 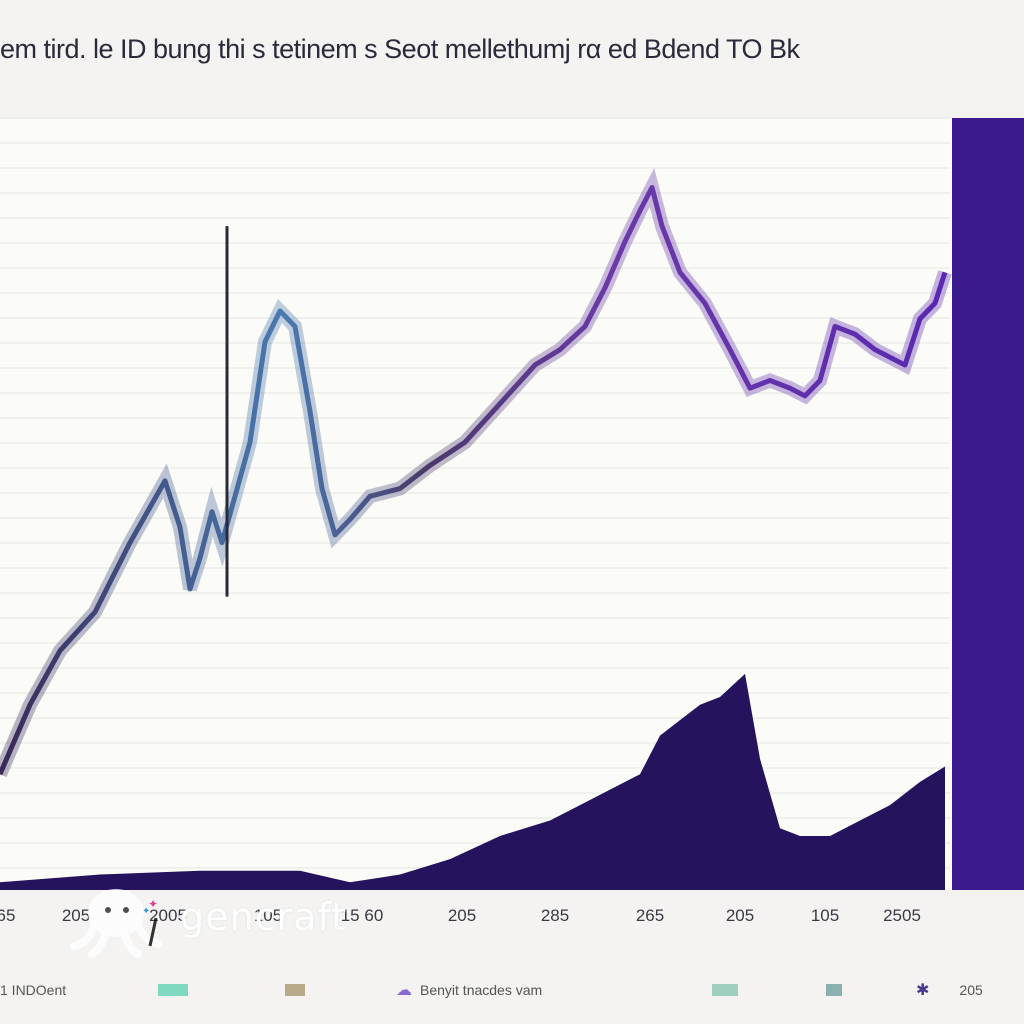 I want to click on legend-item: 1 INDOent, so click(x=33, y=990).